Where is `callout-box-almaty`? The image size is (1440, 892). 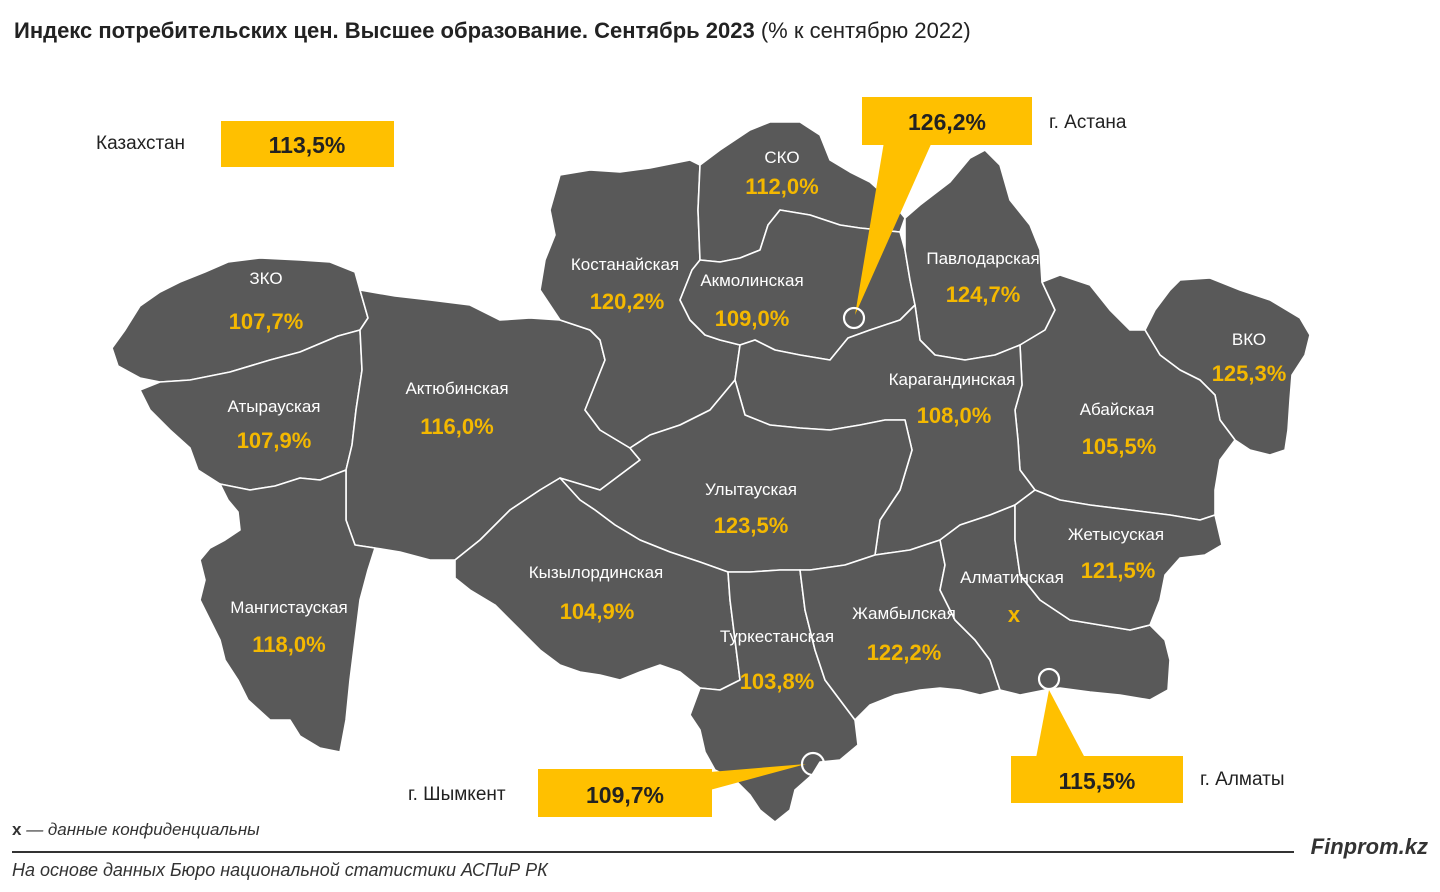 callout-box-almaty is located at coordinates (1097, 779).